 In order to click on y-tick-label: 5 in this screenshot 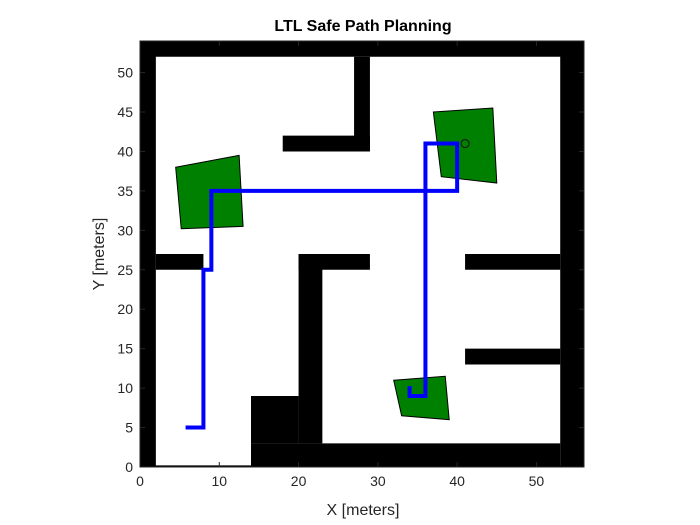, I will do `click(129, 428)`.